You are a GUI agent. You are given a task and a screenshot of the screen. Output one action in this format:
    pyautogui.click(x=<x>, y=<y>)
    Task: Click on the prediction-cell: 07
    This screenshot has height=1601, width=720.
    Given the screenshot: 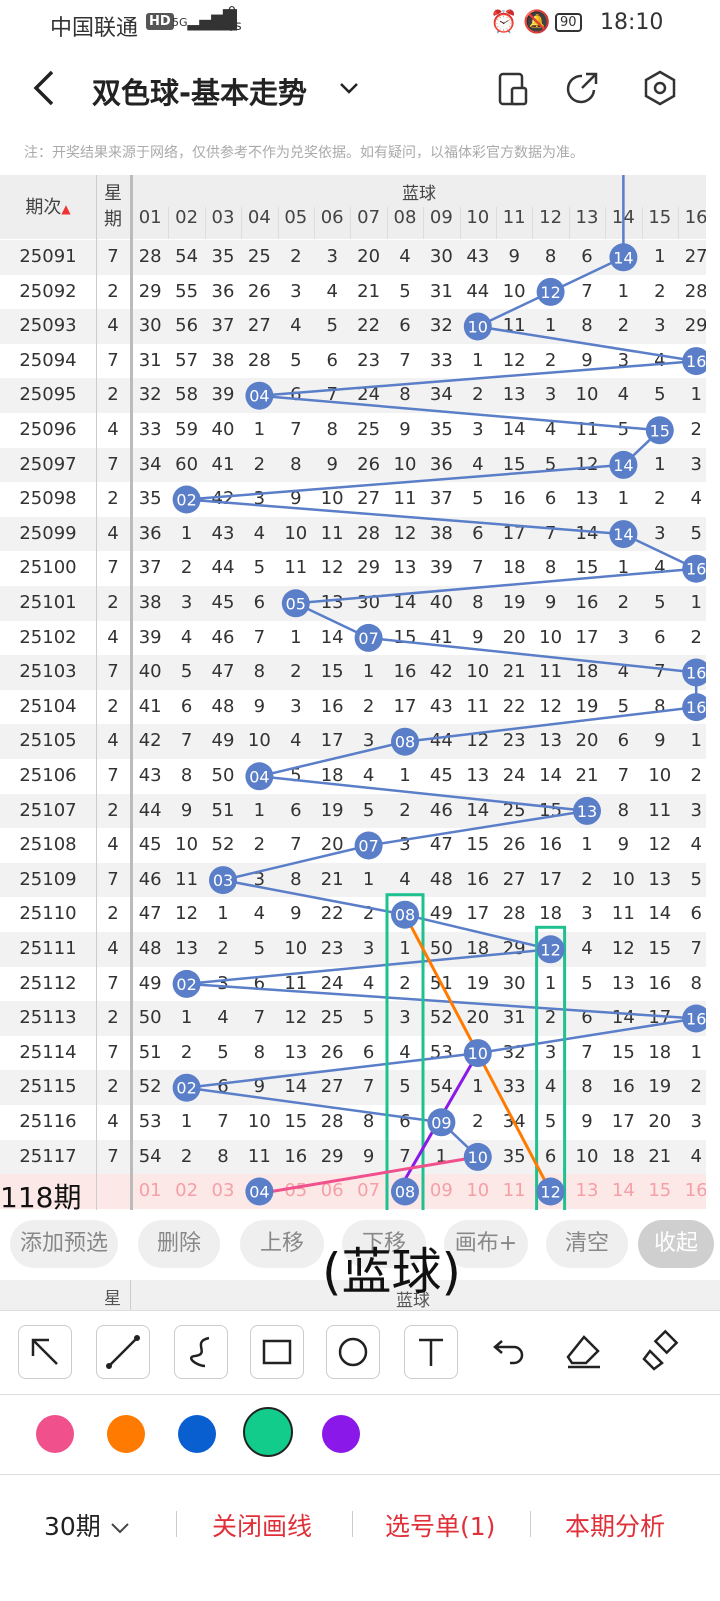 What is the action you would take?
    pyautogui.click(x=369, y=1191)
    